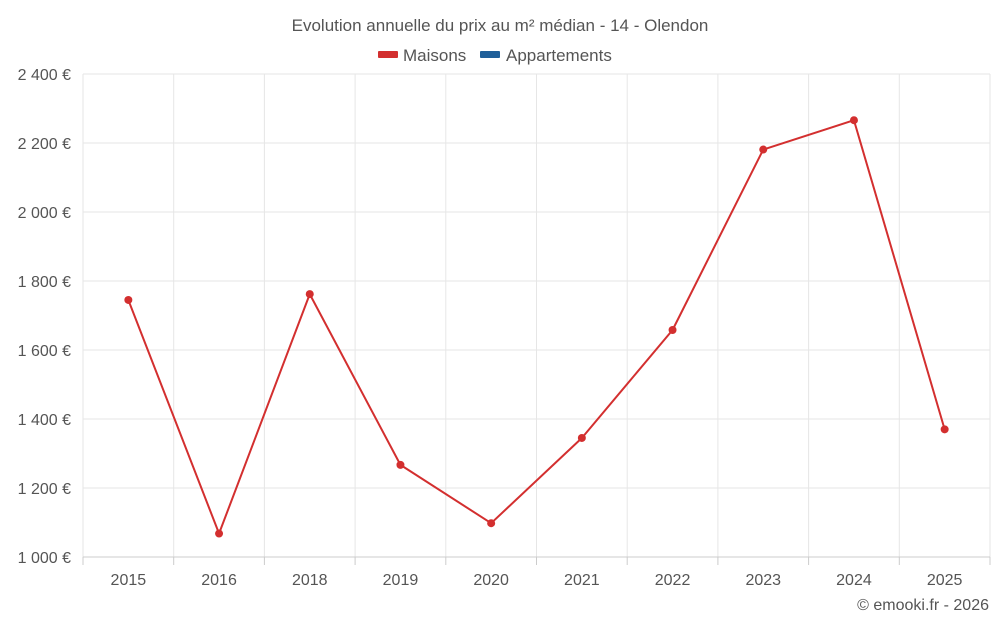 The height and width of the screenshot is (625, 1000). I want to click on x-tick-label: 2016, so click(219, 580).